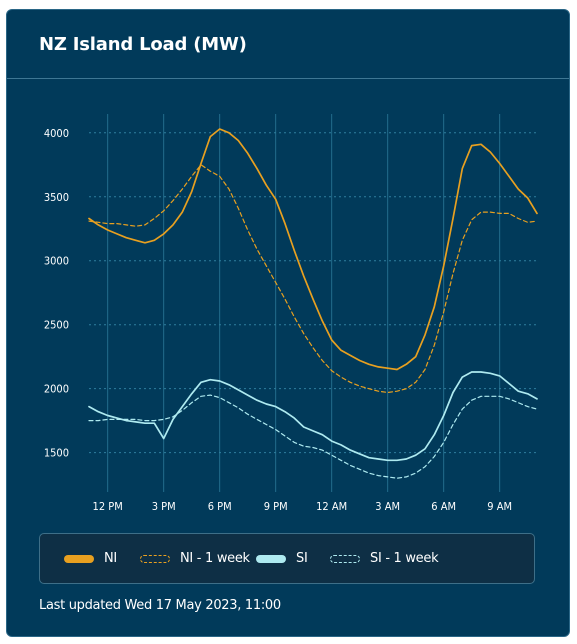 The width and height of the screenshot is (577, 644). Describe the element at coordinates (215, 558) in the screenshot. I see `legend-label-ni-week: NI - 1 week` at that location.